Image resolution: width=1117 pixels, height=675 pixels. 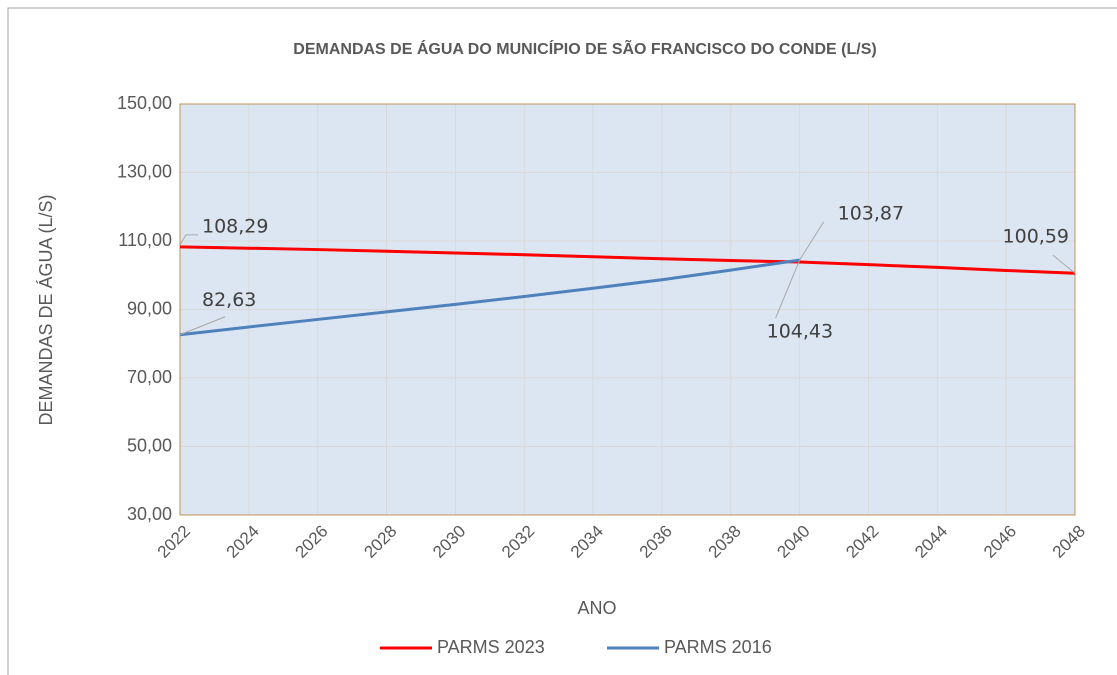 I want to click on data-label: 108,29, so click(x=235, y=226).